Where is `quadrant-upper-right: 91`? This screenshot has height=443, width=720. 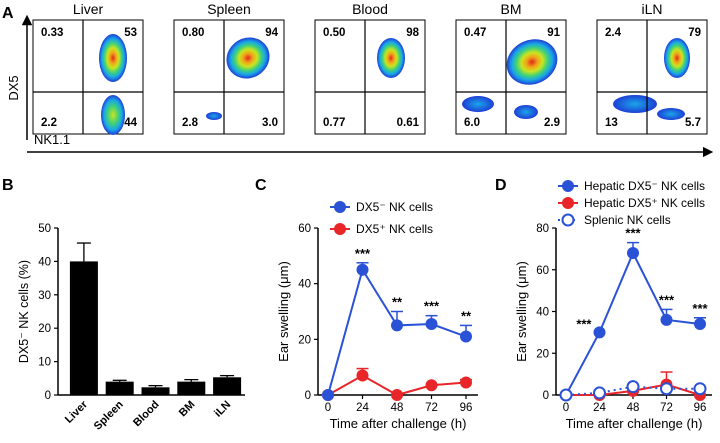 quadrant-upper-right: 91 is located at coordinates (553, 33).